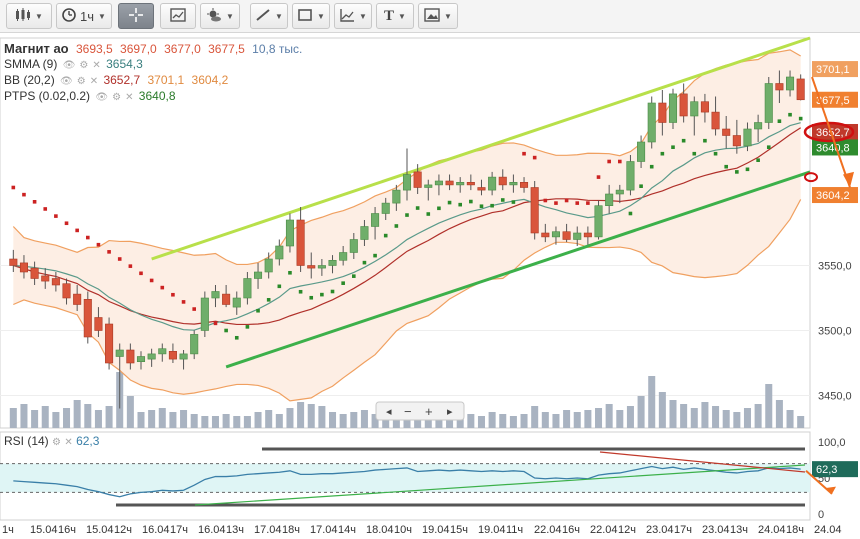  What do you see at coordinates (833, 148) in the screenshot?
I see `price-tag-label: 3640,8` at bounding box center [833, 148].